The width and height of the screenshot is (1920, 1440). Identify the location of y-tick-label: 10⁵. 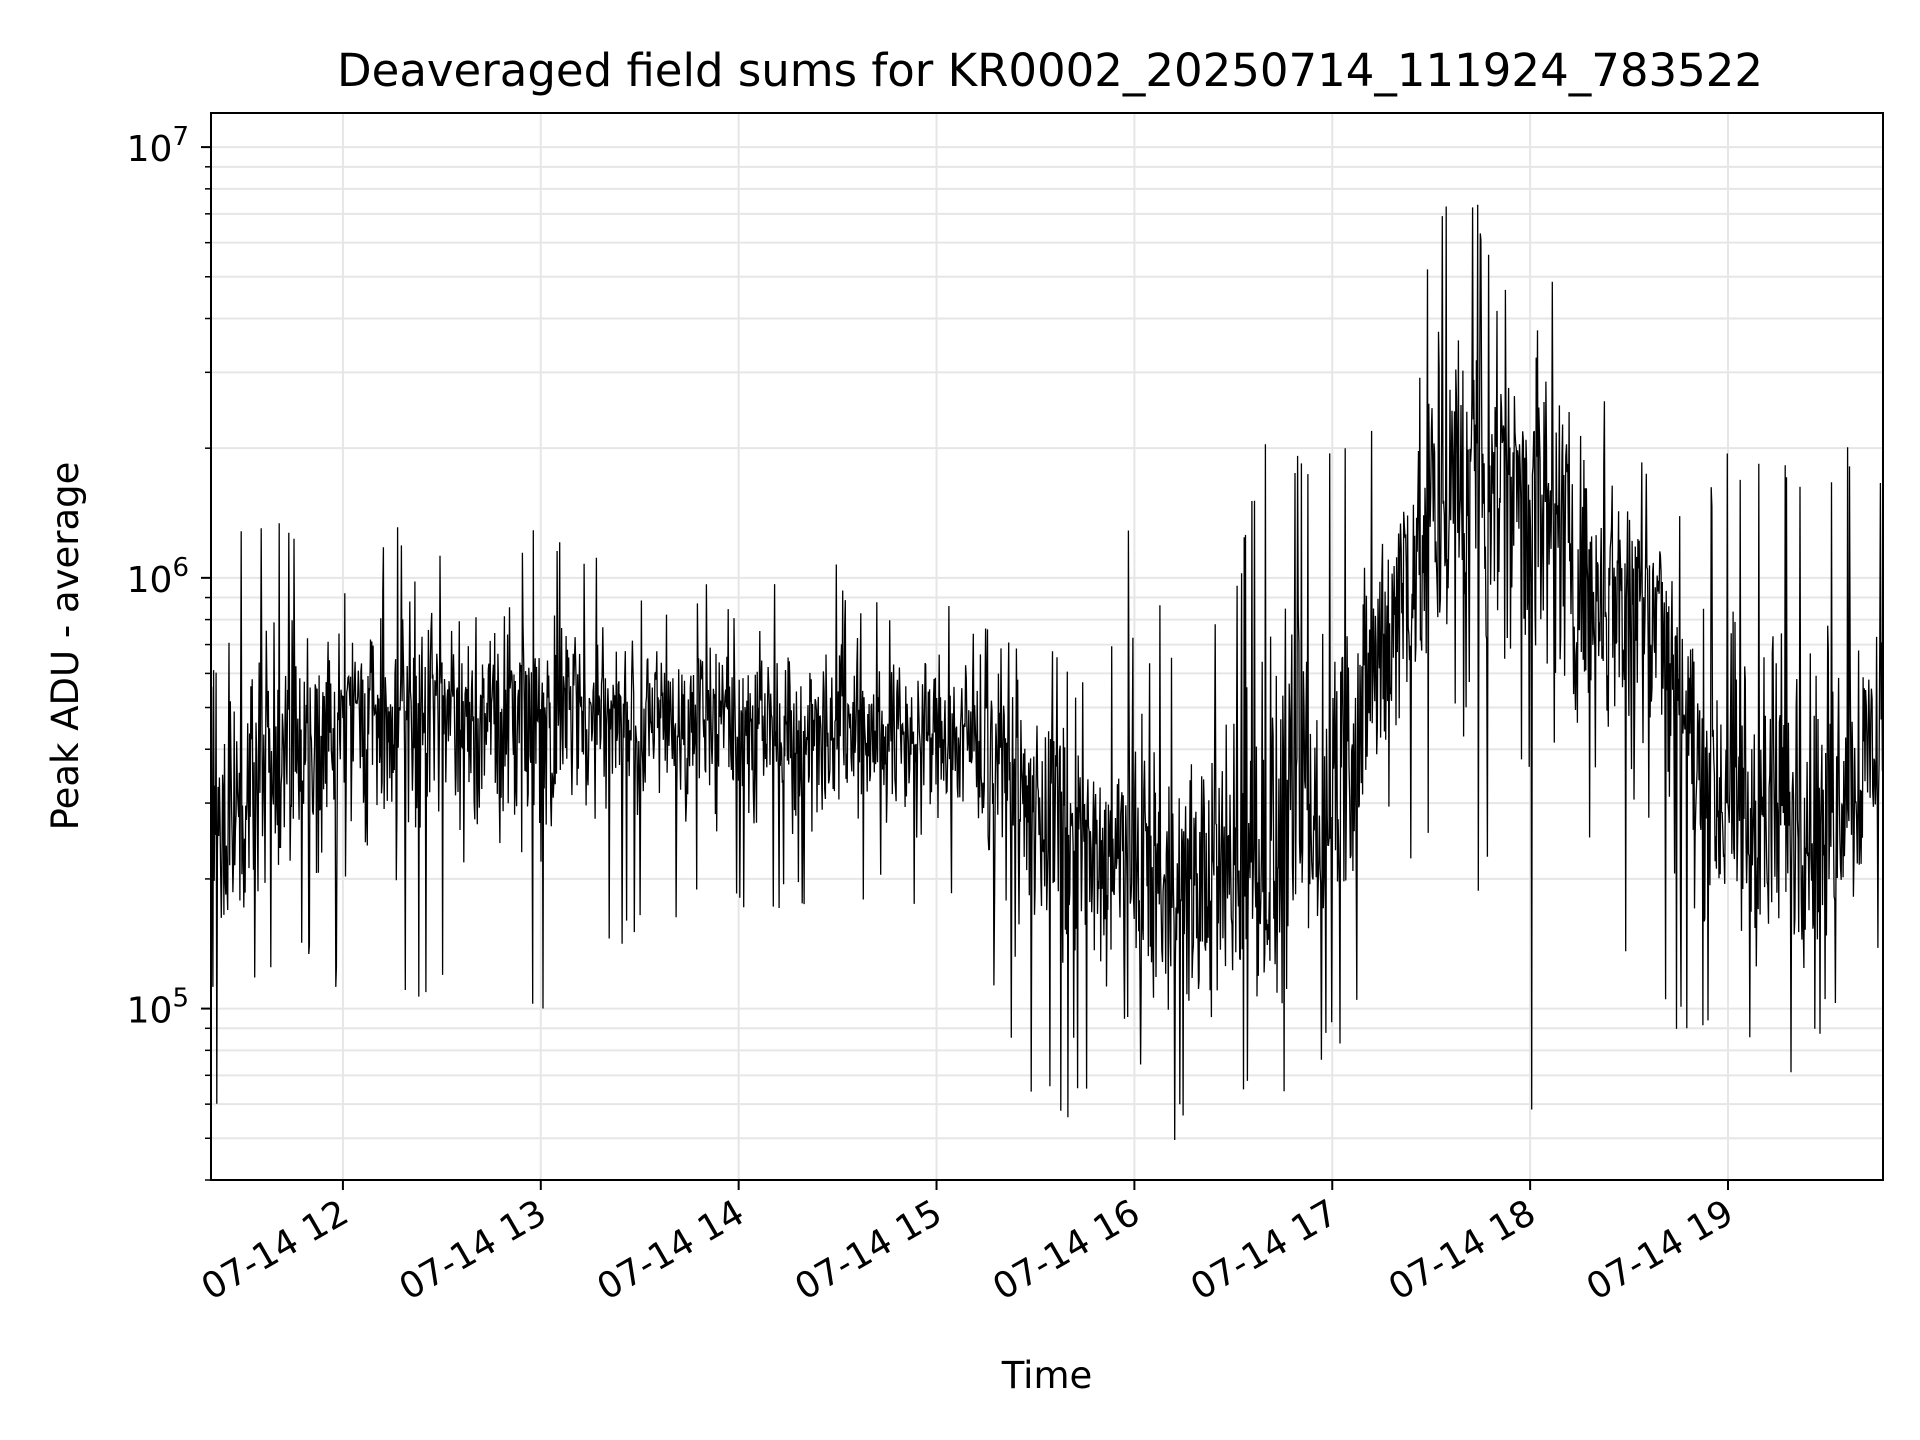
(158, 1008).